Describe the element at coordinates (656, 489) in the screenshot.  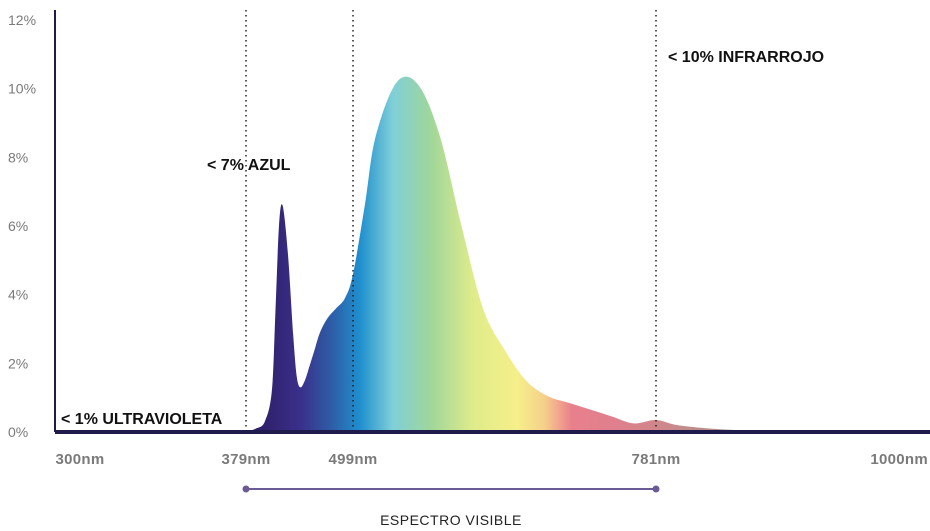
I see `range-end-dot` at that location.